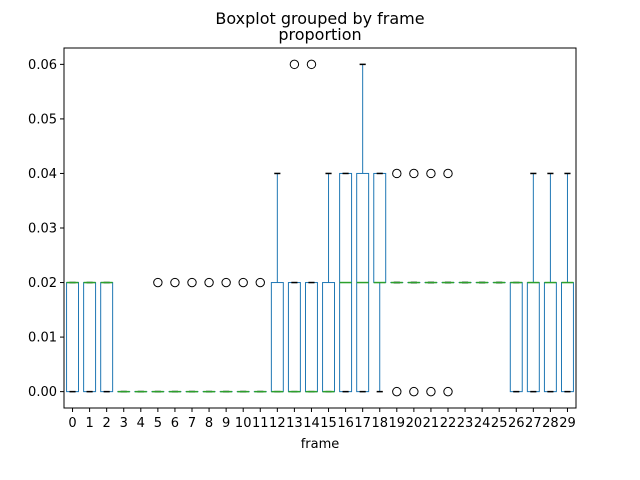 The image size is (640, 480). Describe the element at coordinates (158, 423) in the screenshot. I see `x-tick-label: 5` at that location.